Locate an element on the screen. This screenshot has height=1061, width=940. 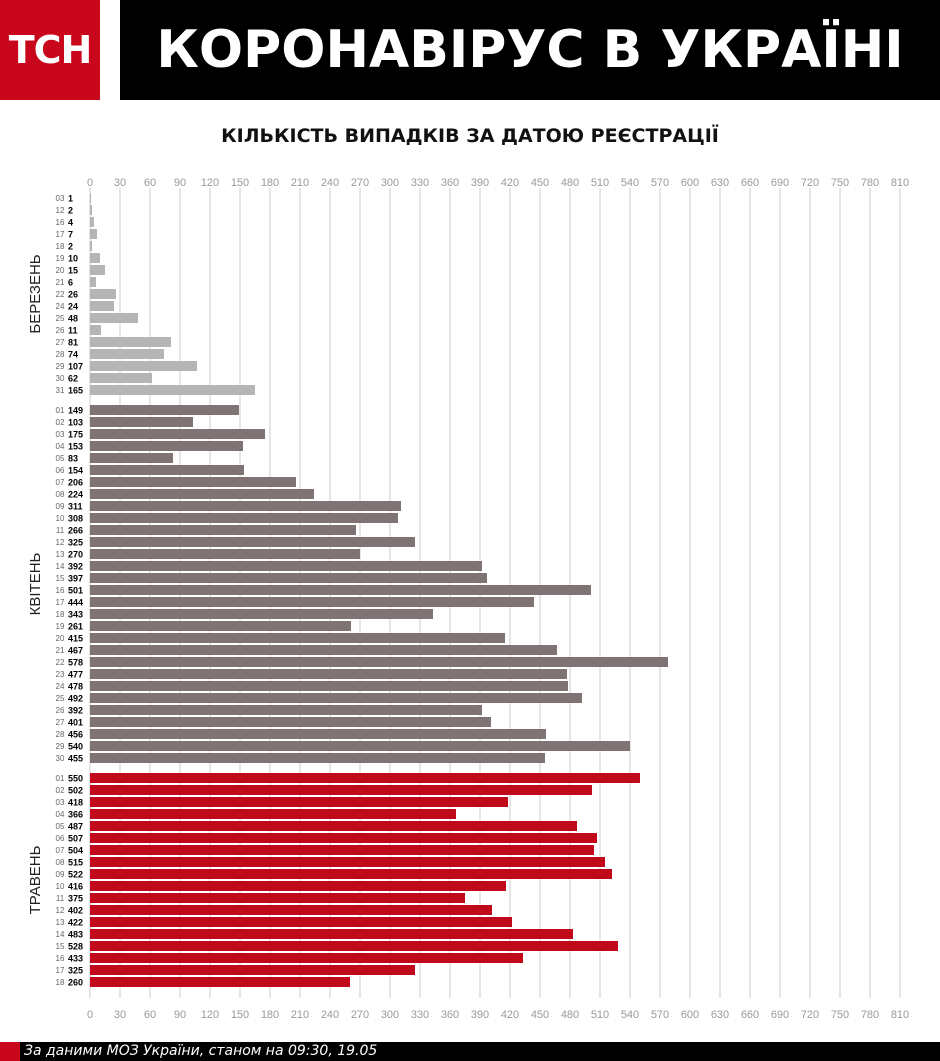
day-label: 28 is located at coordinates (60, 734).